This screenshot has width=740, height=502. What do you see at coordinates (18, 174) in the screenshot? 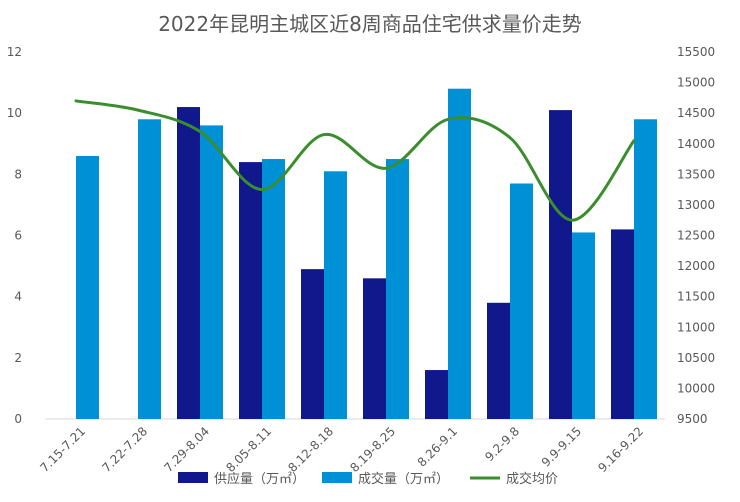
I see `left-axis-tick-label: 8` at bounding box center [18, 174].